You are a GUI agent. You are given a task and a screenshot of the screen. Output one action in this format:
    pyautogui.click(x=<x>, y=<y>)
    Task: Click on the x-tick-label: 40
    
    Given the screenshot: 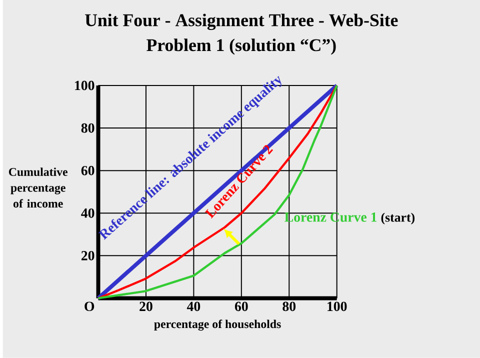 What is the action you would take?
    pyautogui.click(x=193, y=307)
    